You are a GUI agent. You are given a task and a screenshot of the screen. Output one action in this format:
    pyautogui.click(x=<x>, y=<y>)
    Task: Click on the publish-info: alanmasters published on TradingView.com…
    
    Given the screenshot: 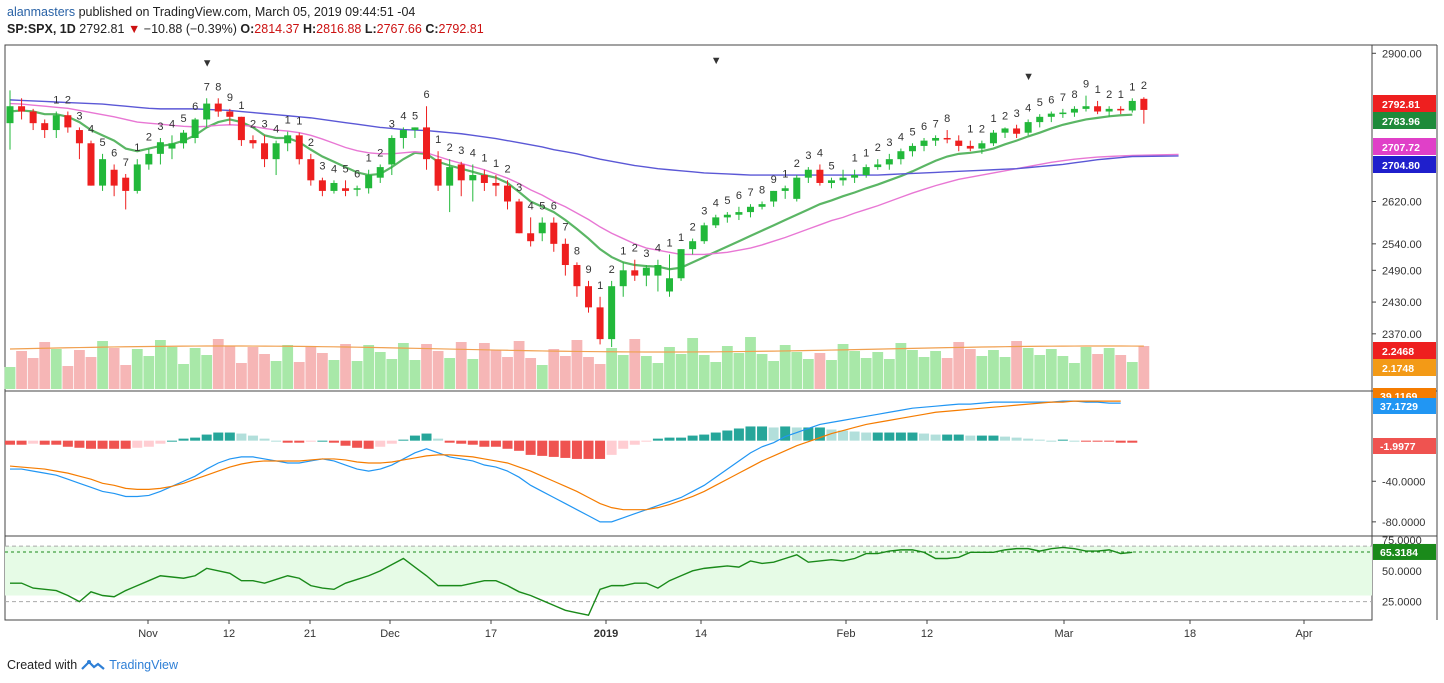 What is the action you would take?
    pyautogui.click(x=211, y=12)
    